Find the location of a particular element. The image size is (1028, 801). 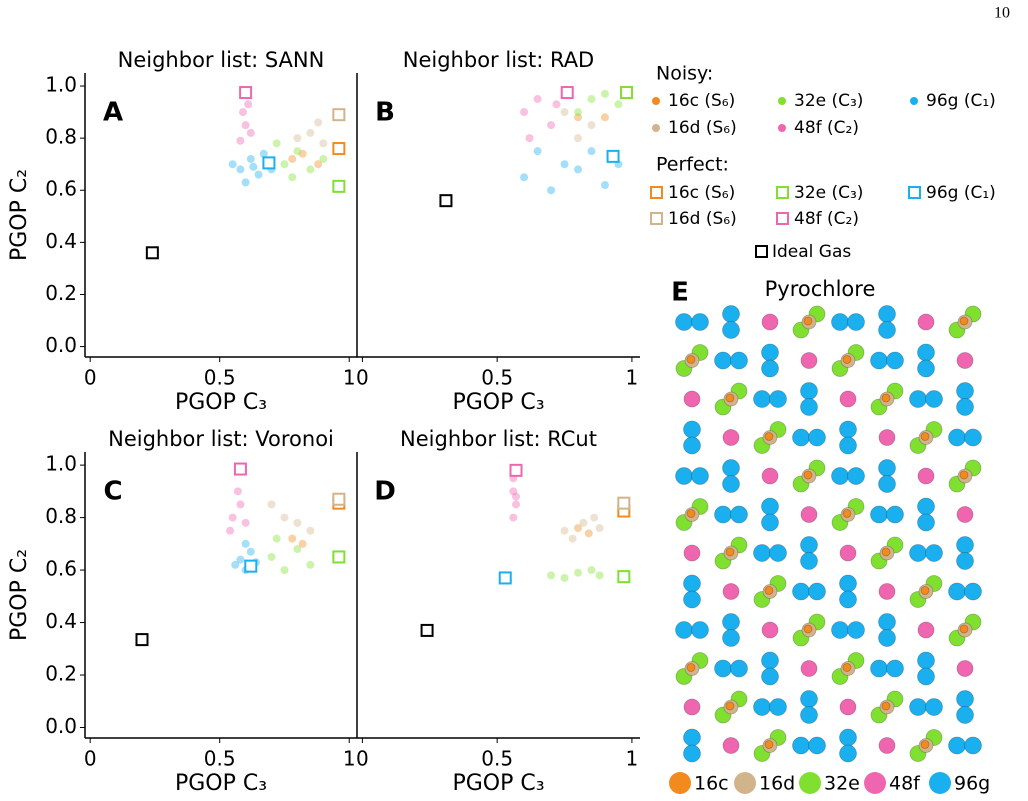

panel-title: Neighbor list: RCut is located at coordinates (498, 439).